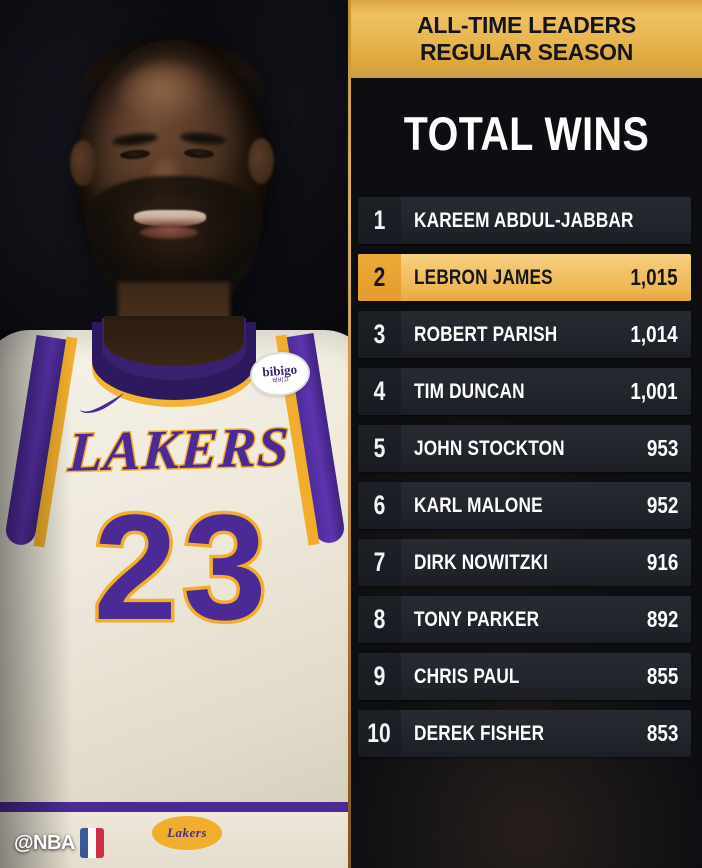 This screenshot has width=702, height=868. Describe the element at coordinates (469, 391) in the screenshot. I see `player-name: TIM DUNCAN` at that location.